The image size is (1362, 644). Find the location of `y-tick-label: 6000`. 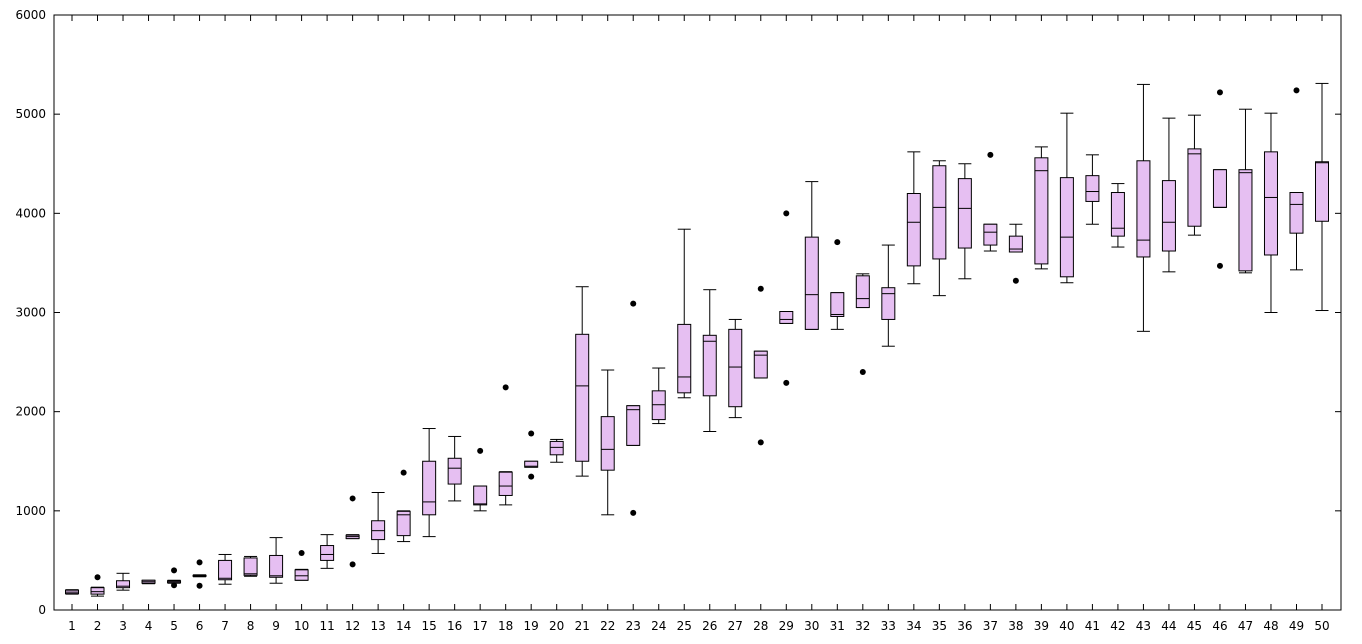

y-tick-label: 6000 is located at coordinates (30, 15).